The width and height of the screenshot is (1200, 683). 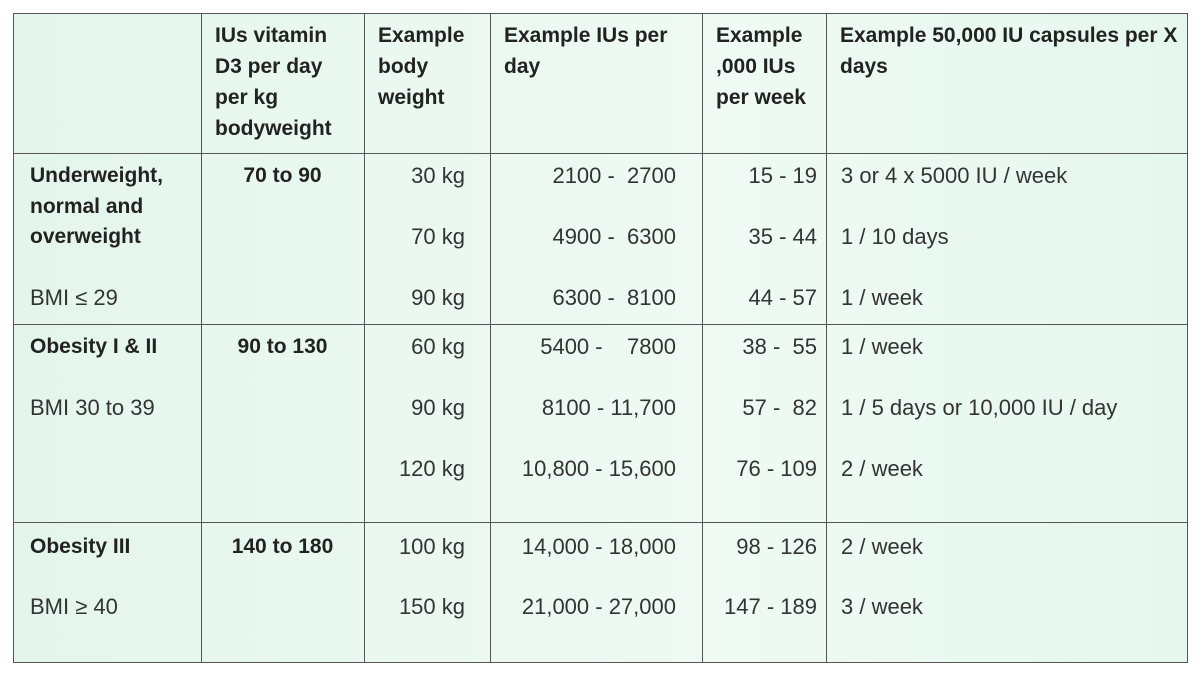 I want to click on cell: 147 - 189, so click(x=770, y=606).